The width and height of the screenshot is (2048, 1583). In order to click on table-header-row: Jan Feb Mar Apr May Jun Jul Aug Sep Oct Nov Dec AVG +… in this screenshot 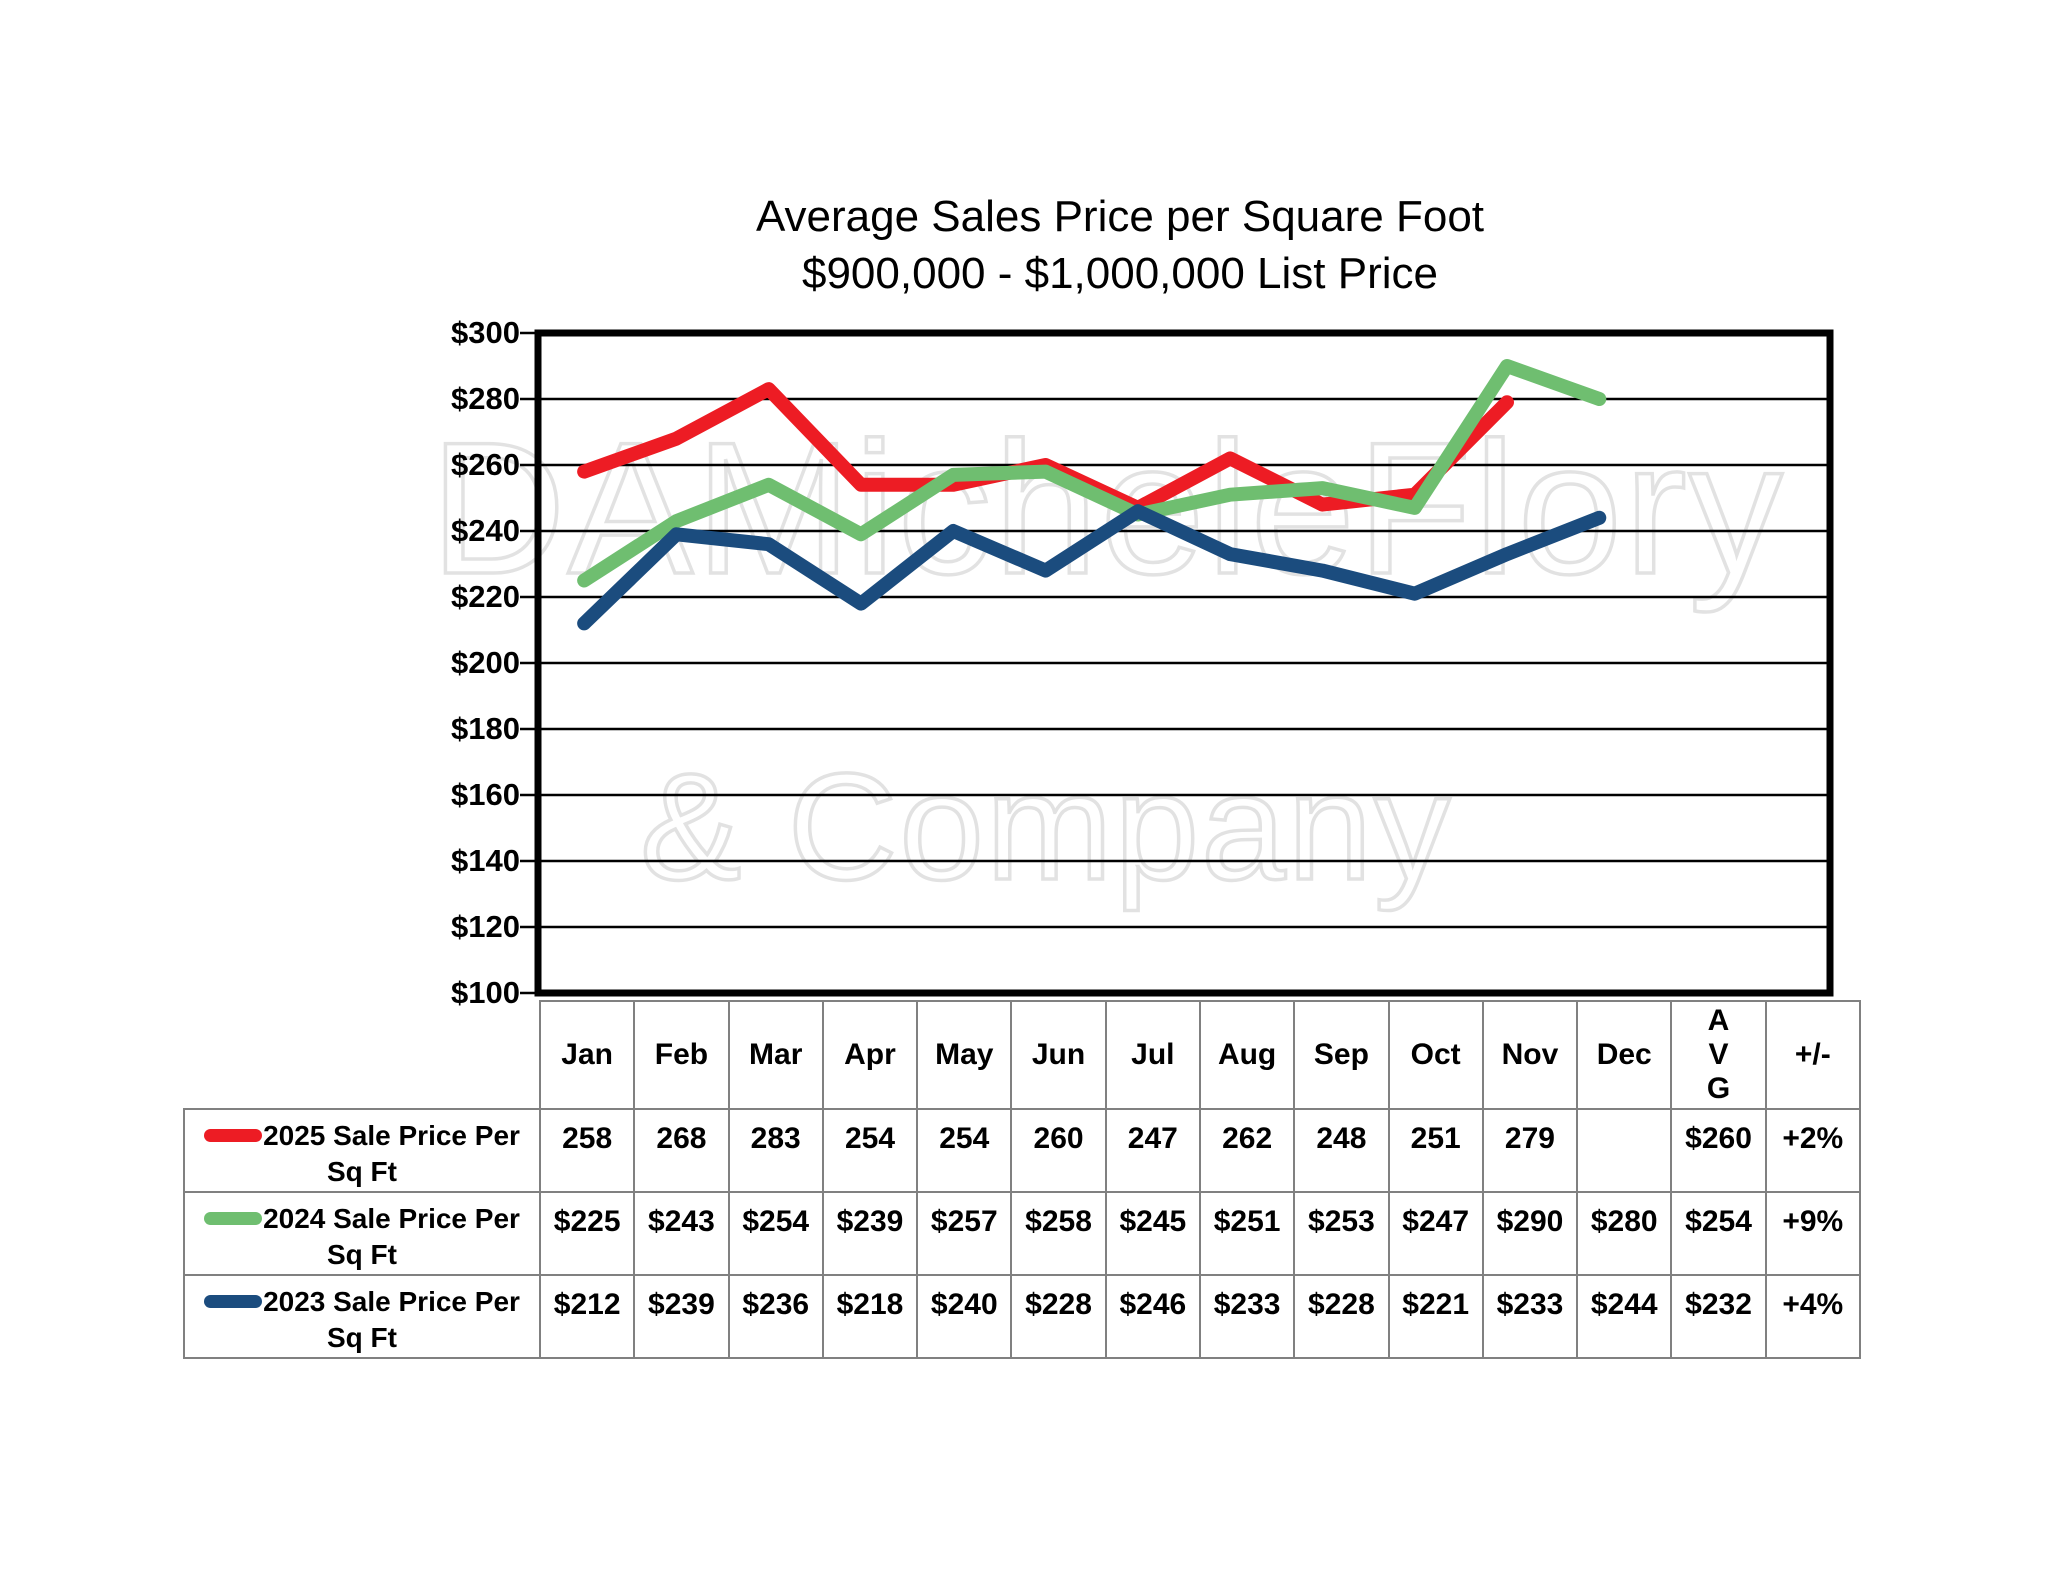, I will do `click(1022, 1055)`.